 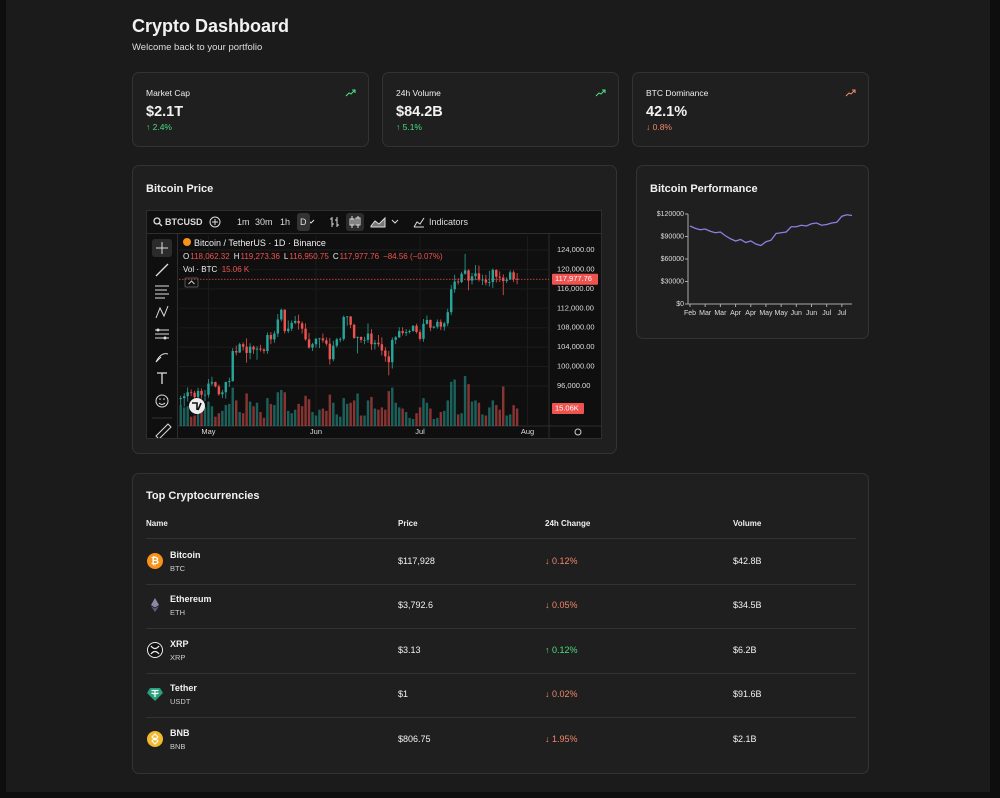 What do you see at coordinates (316, 431) in the screenshot?
I see `time-tick-label: Jun` at bounding box center [316, 431].